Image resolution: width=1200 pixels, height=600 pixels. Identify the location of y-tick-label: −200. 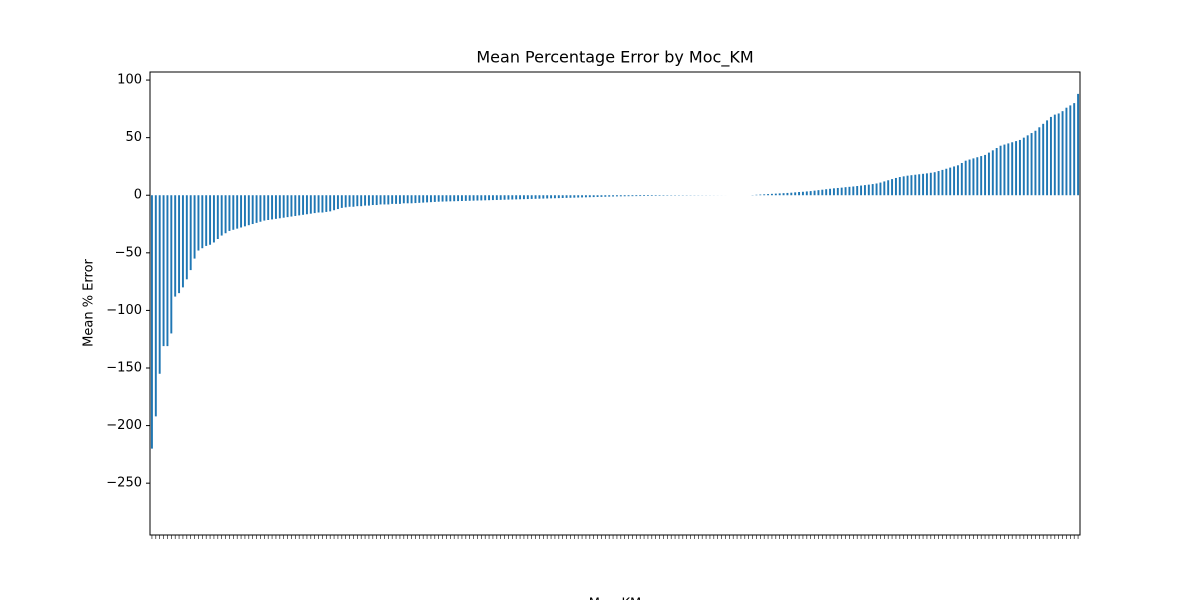
(124, 425).